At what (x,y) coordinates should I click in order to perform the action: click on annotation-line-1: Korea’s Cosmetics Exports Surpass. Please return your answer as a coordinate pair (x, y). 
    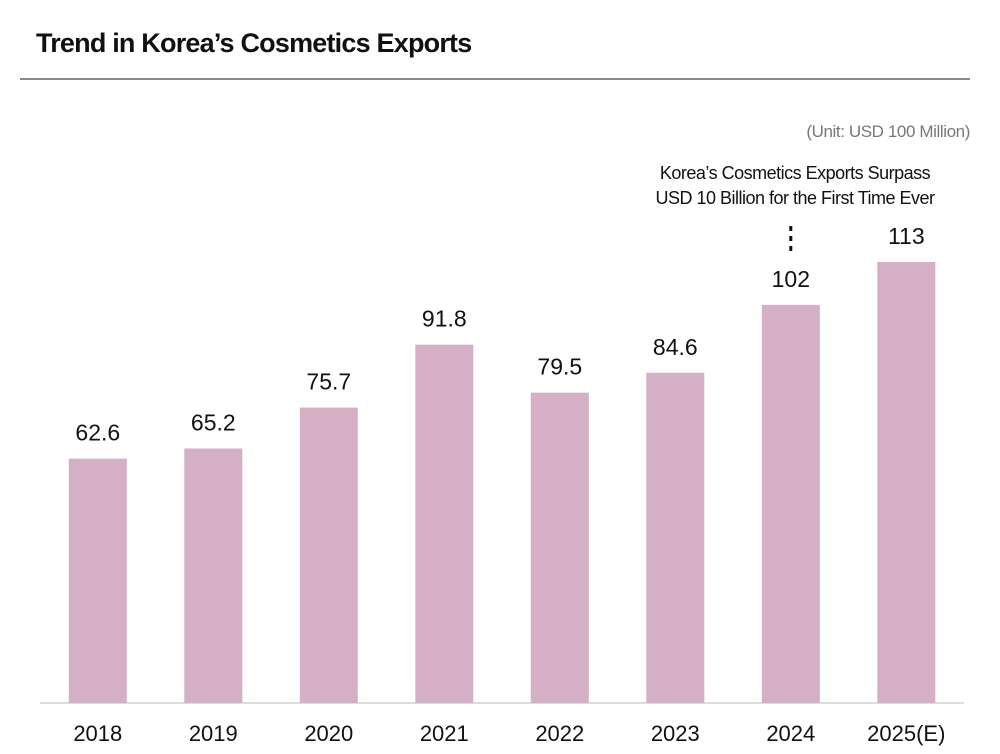
    Looking at the image, I should click on (795, 173).